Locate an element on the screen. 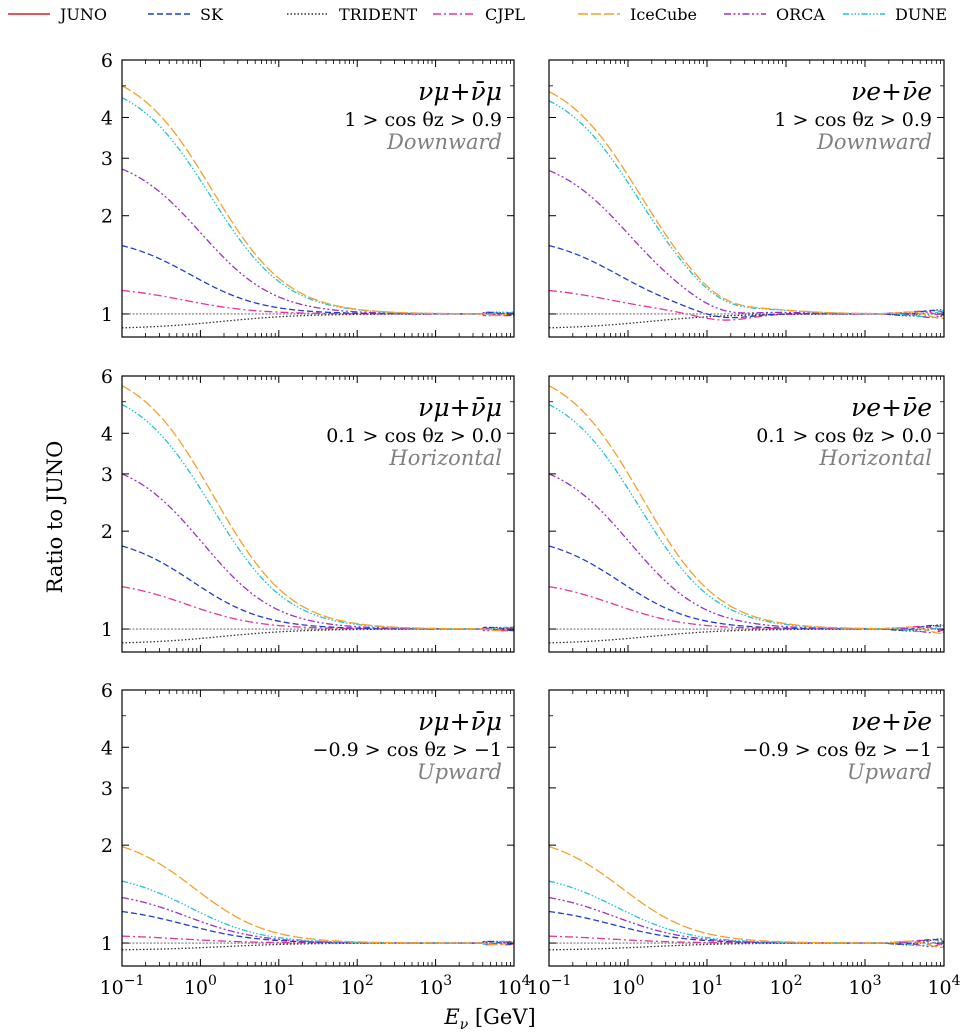 The height and width of the screenshot is (1034, 980). legend-entry-icecube: IceCube is located at coordinates (637, 14).